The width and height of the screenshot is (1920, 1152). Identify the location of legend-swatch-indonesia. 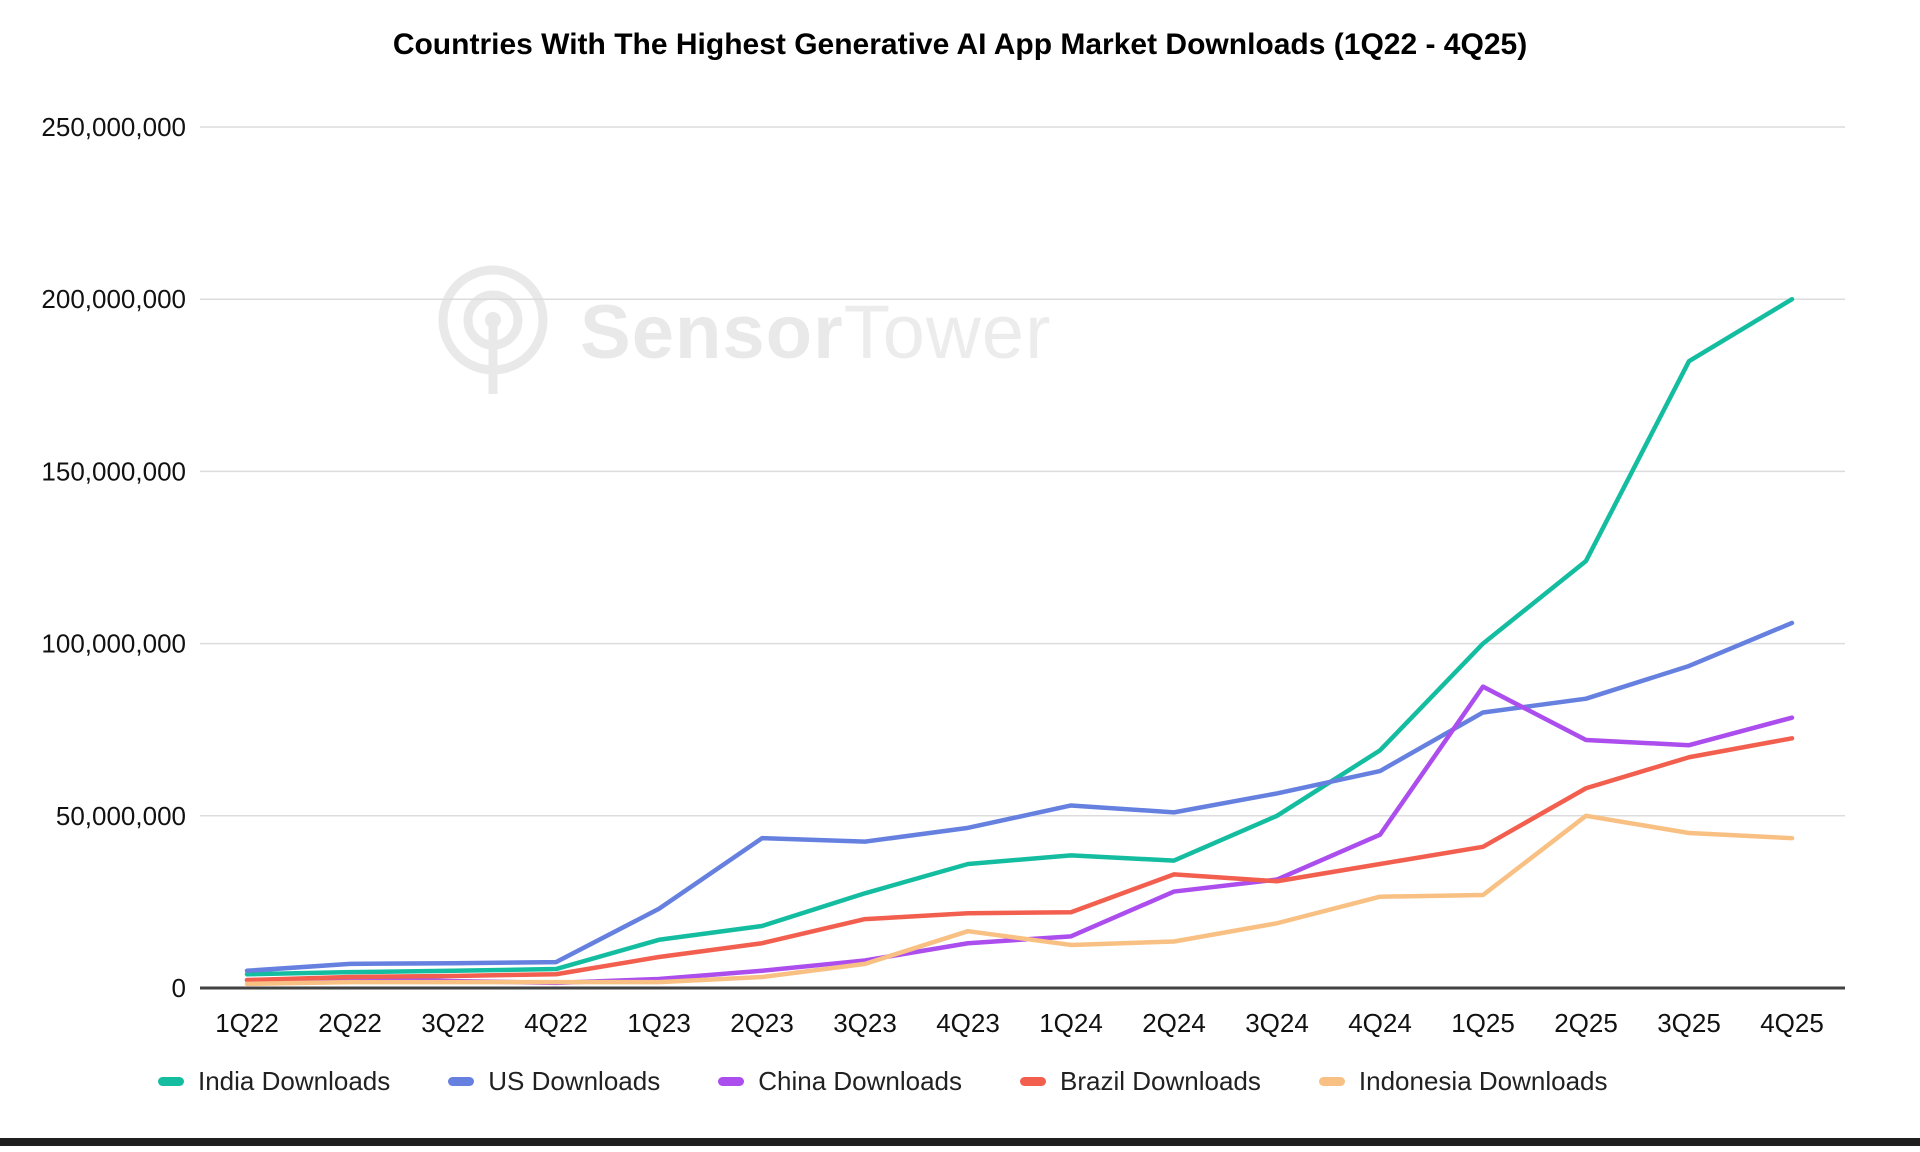
(1331, 1081).